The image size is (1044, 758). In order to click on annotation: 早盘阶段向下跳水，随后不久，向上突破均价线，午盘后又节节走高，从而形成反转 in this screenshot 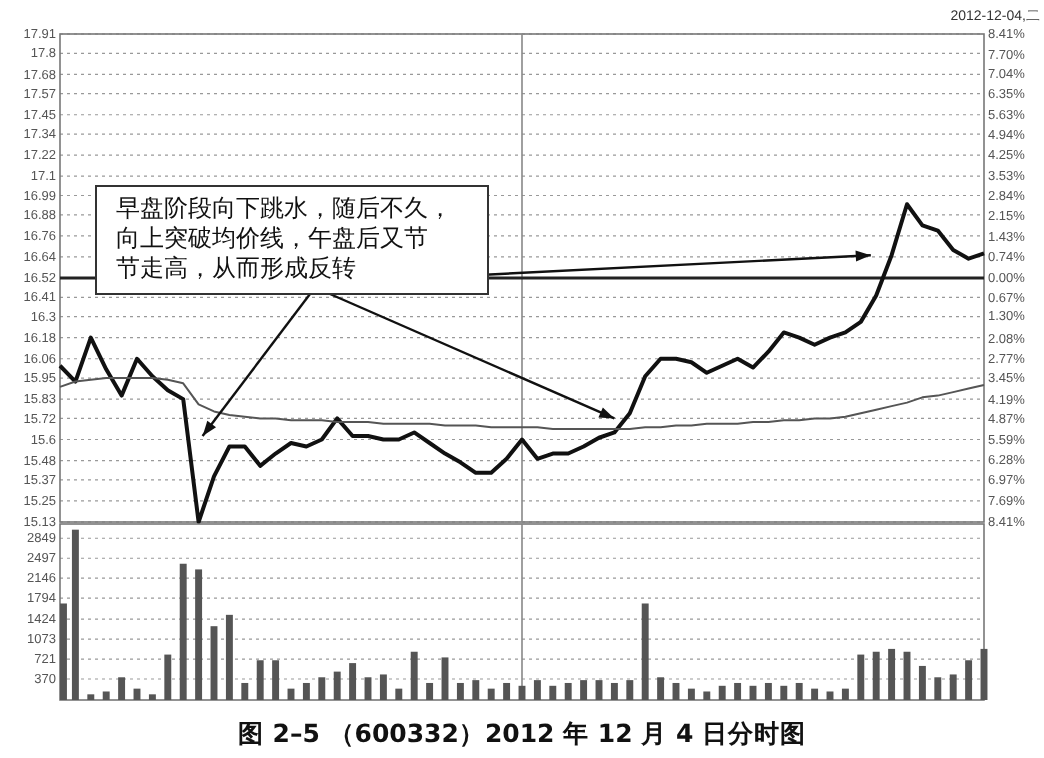, I will do `click(284, 238)`.